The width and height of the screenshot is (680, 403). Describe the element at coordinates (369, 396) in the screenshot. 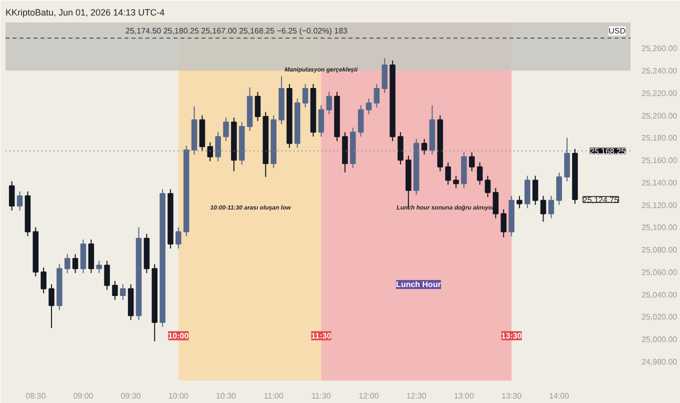

I see `x-tick-label: 12:00` at that location.